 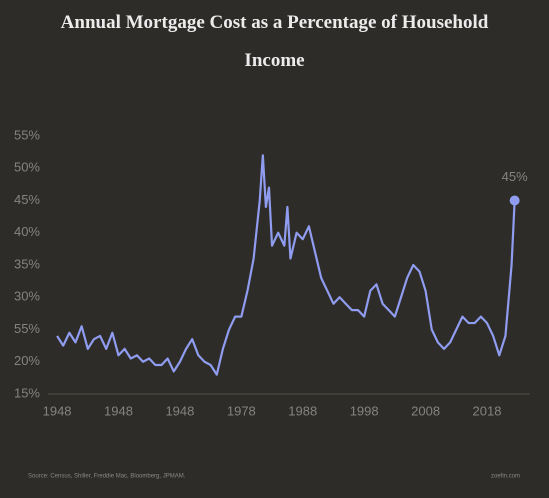 What do you see at coordinates (302, 410) in the screenshot?
I see `x-tick-label: 1988` at bounding box center [302, 410].